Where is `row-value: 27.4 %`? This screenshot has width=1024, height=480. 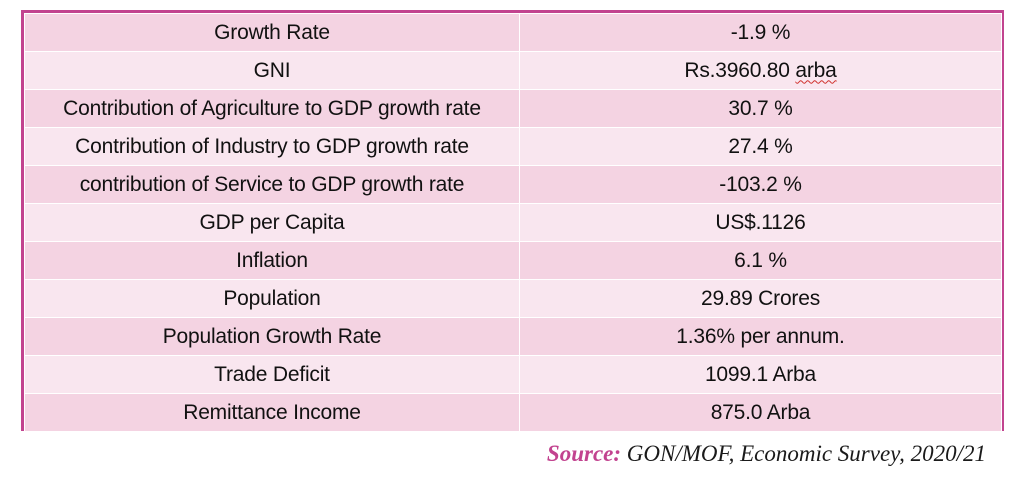 row-value: 27.4 % is located at coordinates (760, 146).